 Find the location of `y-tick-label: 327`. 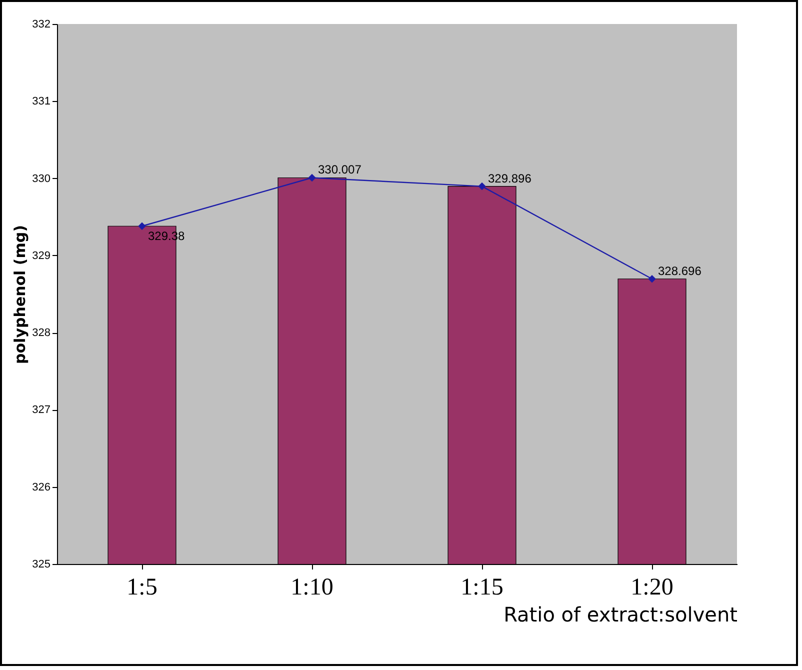

y-tick-label: 327 is located at coordinates (41, 410).